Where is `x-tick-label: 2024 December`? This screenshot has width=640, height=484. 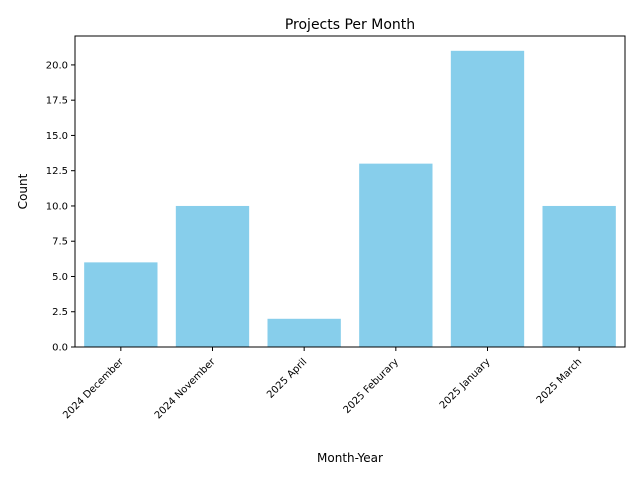 x-tick-label: 2024 December is located at coordinates (93, 388).